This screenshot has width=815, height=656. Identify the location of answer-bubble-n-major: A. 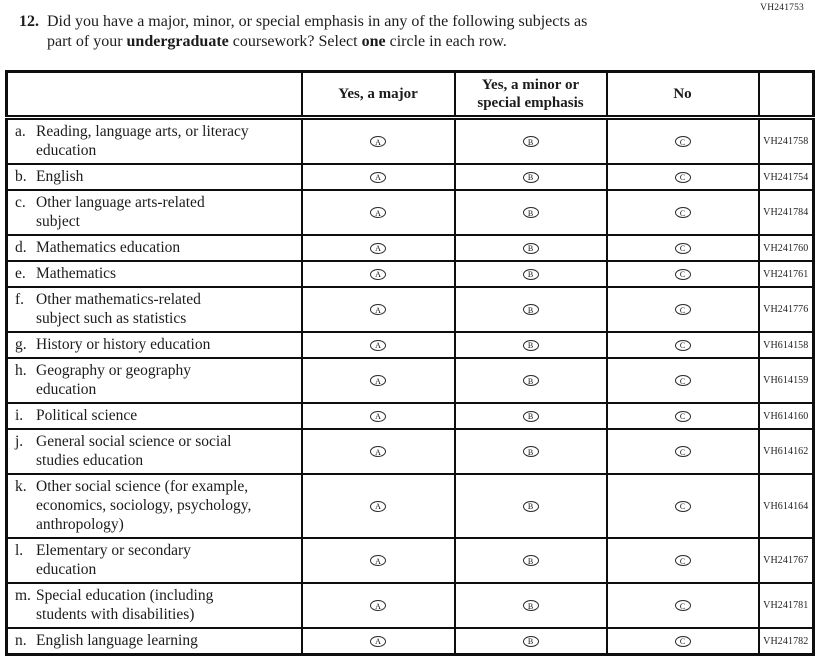
(378, 641).